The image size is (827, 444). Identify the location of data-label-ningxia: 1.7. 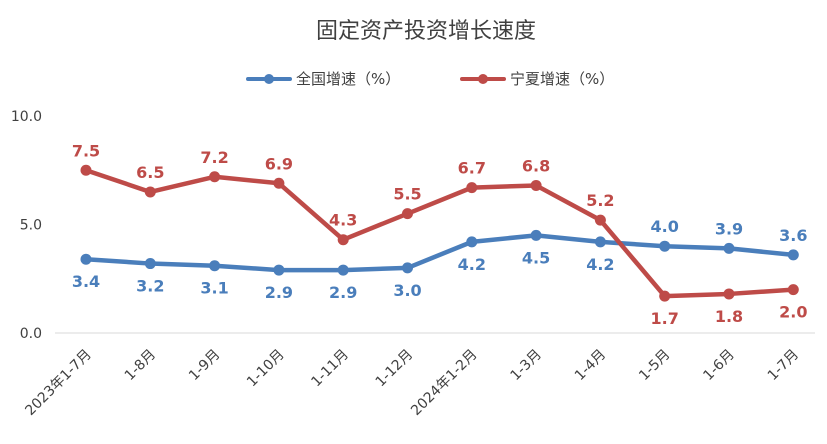
(665, 318).